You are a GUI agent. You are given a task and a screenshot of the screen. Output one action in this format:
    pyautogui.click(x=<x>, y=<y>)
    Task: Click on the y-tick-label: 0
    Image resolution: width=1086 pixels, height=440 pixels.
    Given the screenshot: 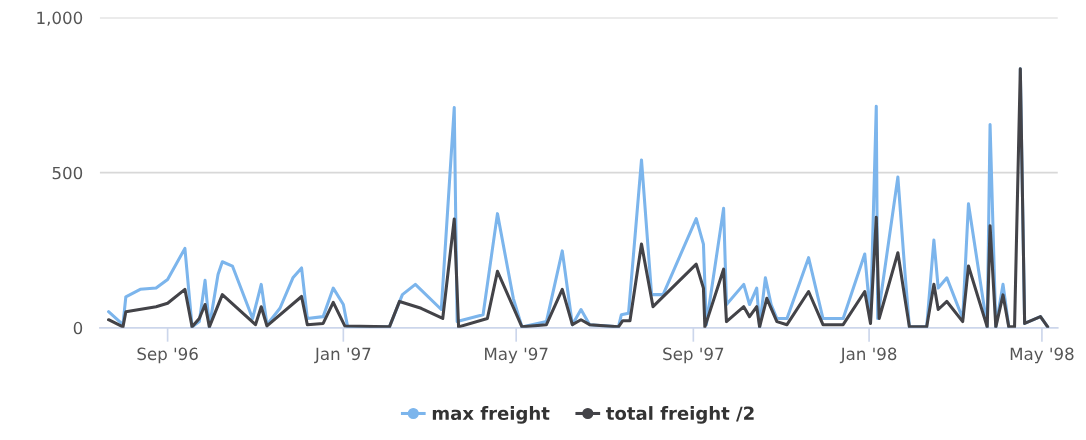 What is the action you would take?
    pyautogui.click(x=78, y=328)
    